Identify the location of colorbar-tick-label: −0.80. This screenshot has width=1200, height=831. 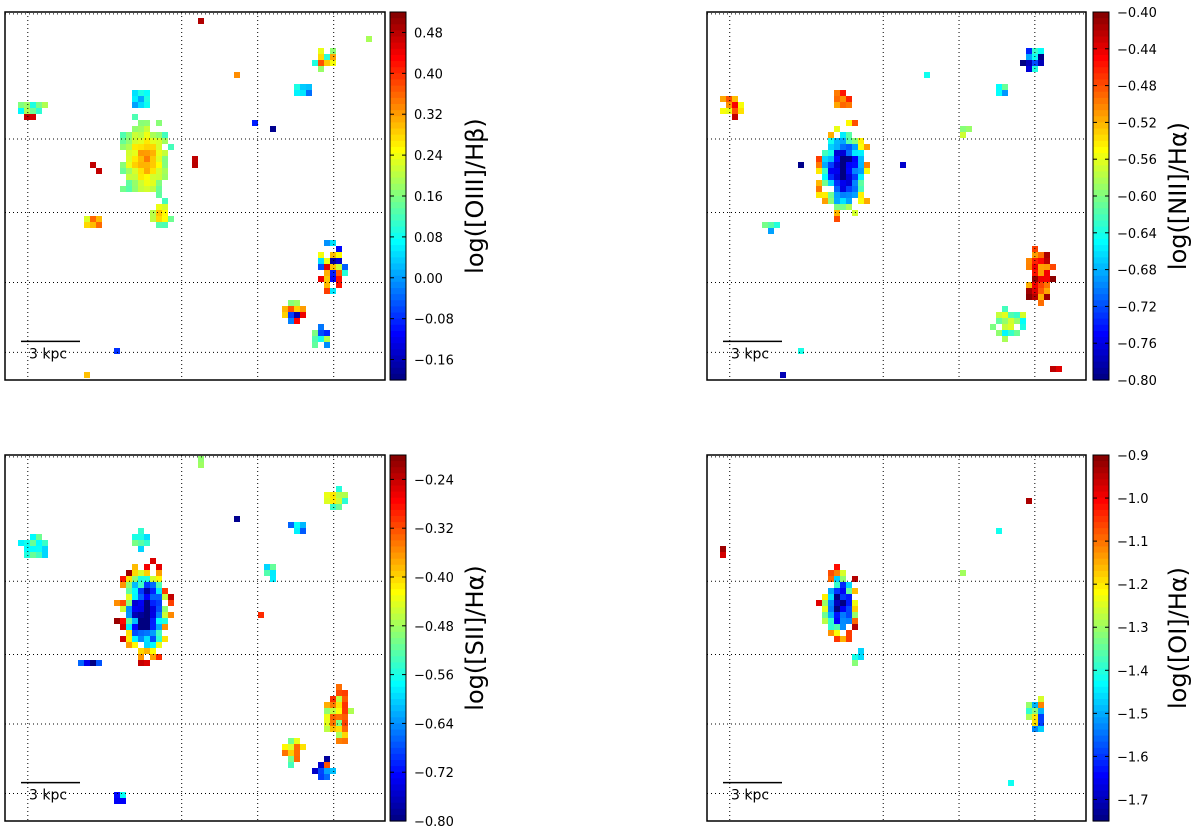
(434, 822).